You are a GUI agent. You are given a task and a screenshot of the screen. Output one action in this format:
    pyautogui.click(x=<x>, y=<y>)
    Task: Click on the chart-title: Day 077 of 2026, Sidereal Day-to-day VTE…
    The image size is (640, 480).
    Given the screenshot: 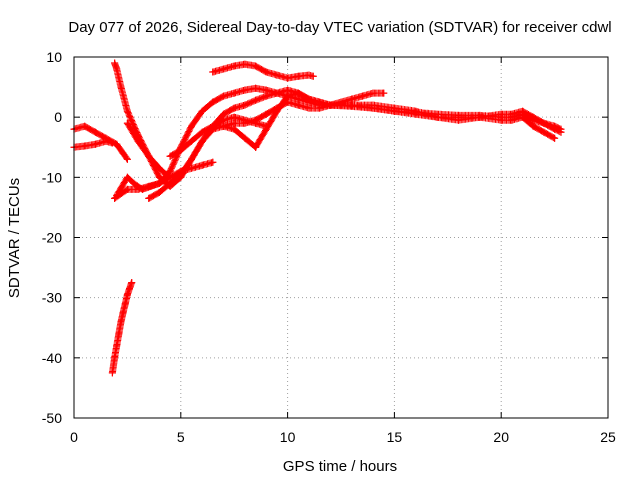 What is the action you would take?
    pyautogui.click(x=339, y=27)
    